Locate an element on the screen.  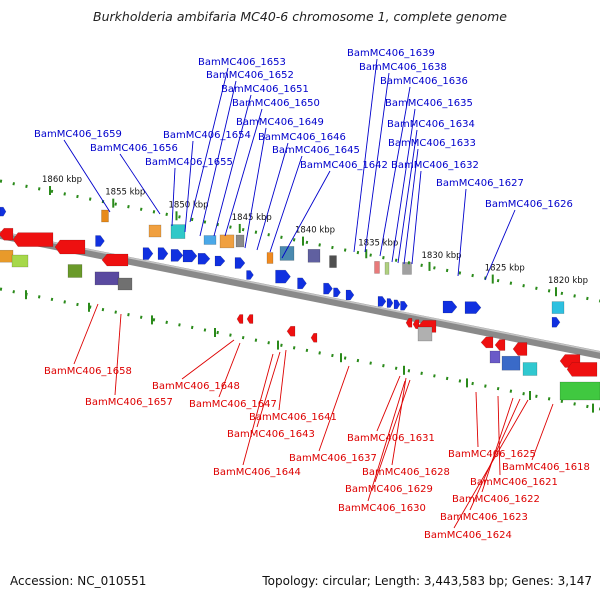
forward-gene-label: BamMC406_1627 is located at coordinates (480, 183).